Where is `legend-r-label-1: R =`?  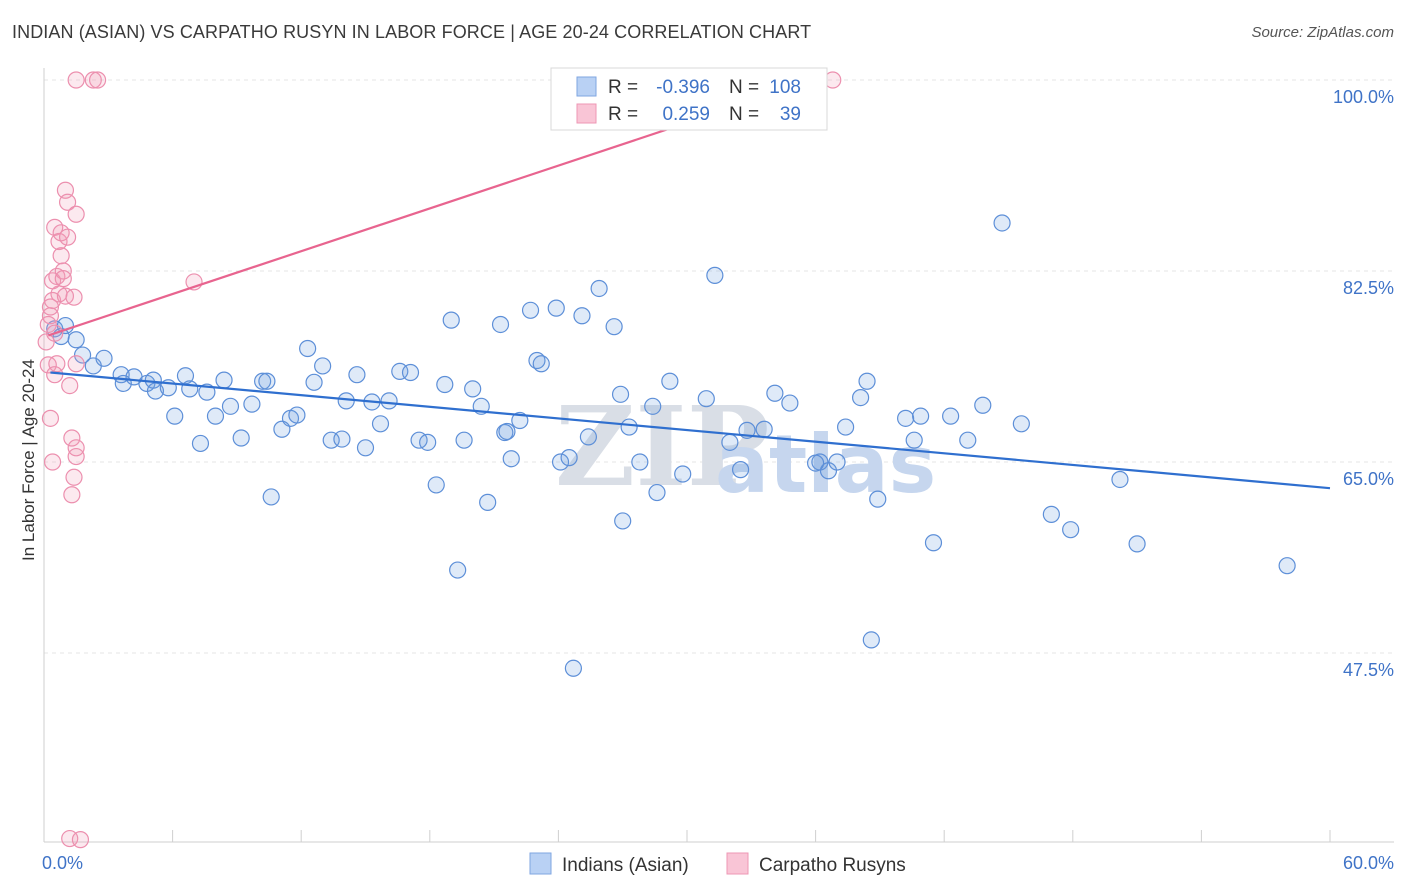 legend-r-label-1: R = is located at coordinates (623, 87).